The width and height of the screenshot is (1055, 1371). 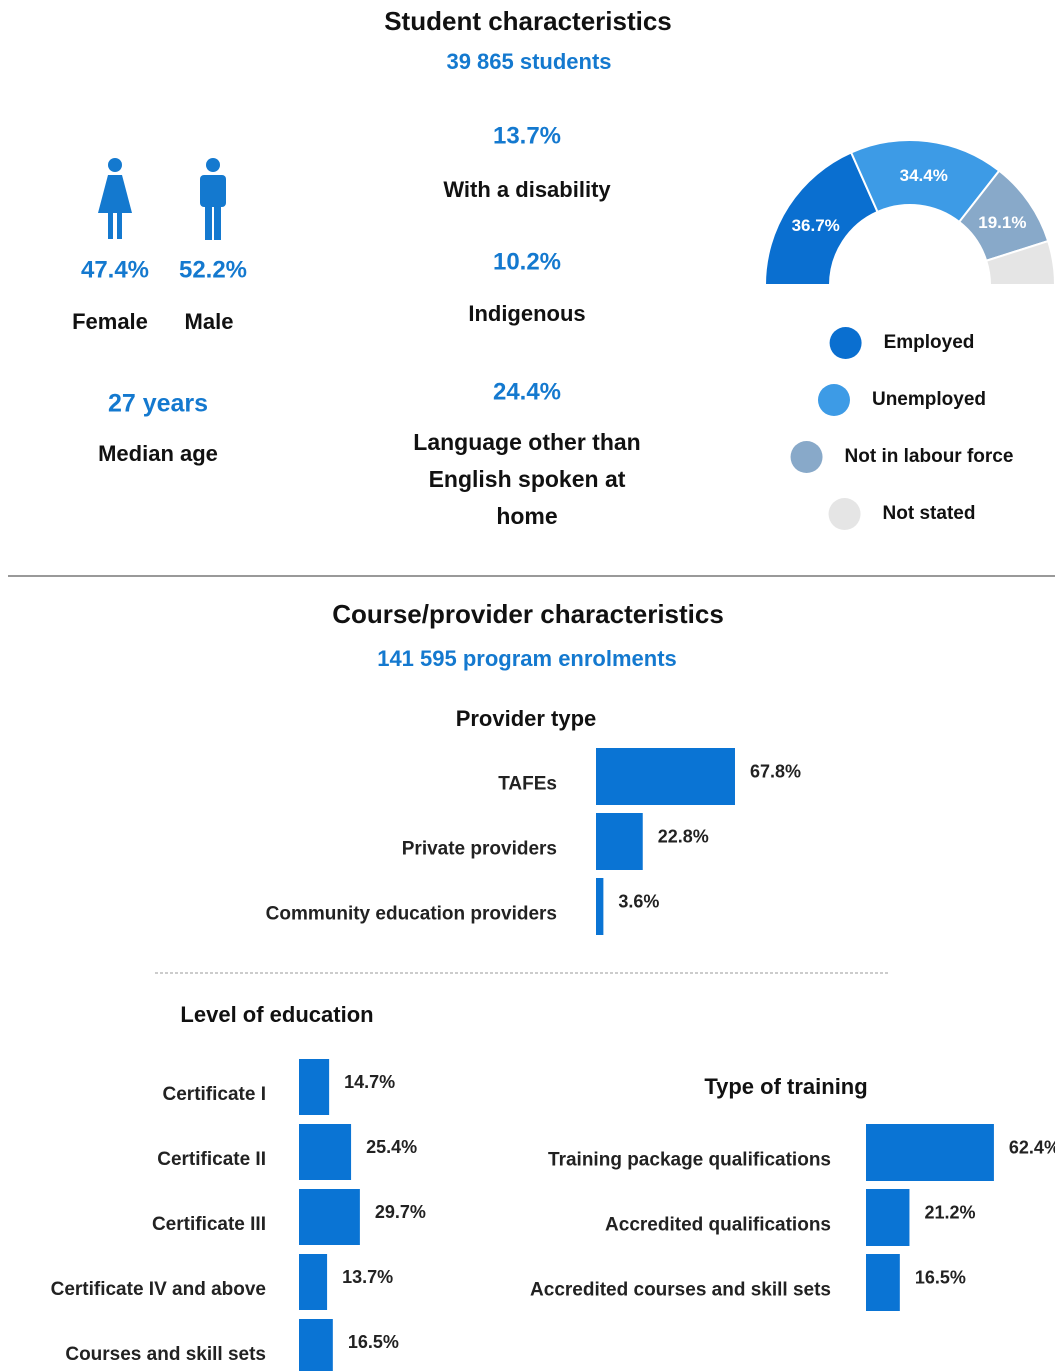 I want to click on legend-label: Not in labour force, so click(x=929, y=456).